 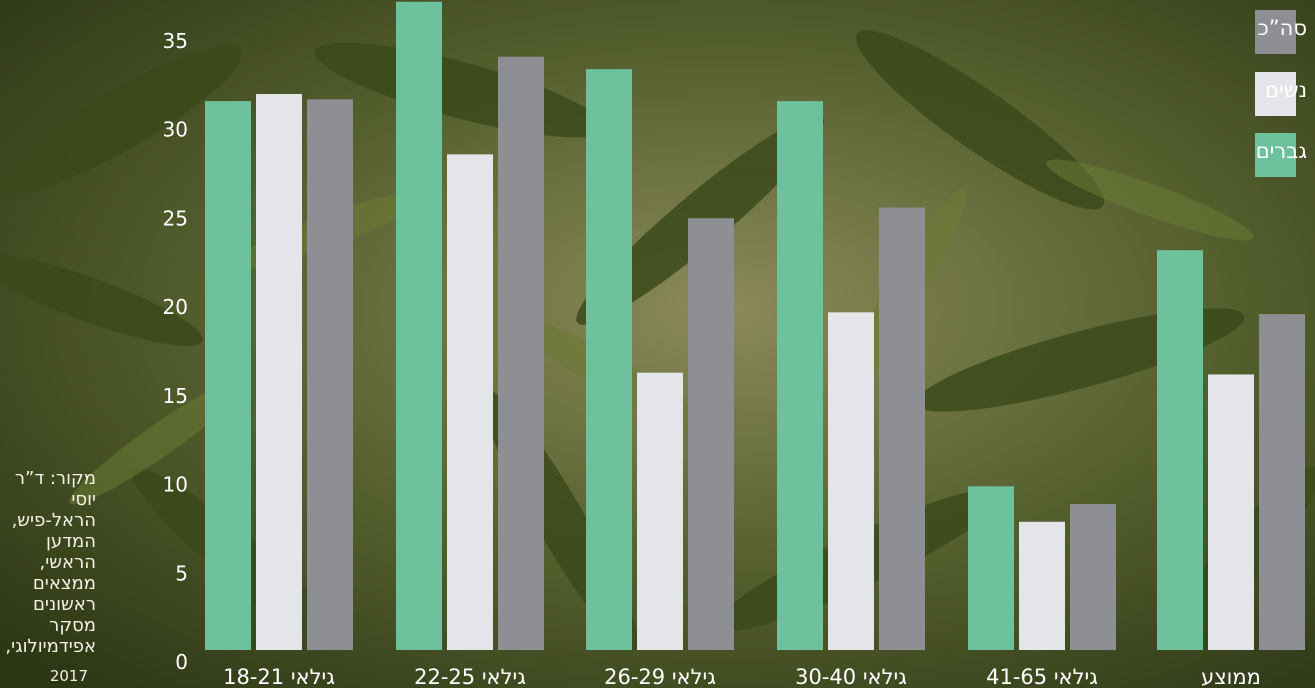 I want to click on y-tick-label-15: 15, so click(x=175, y=396).